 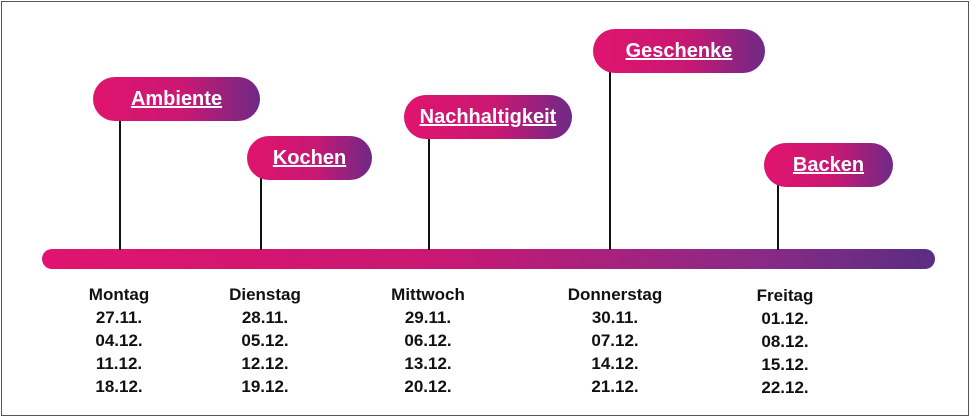 What do you see at coordinates (119, 294) in the screenshot?
I see `day-name: Montag` at bounding box center [119, 294].